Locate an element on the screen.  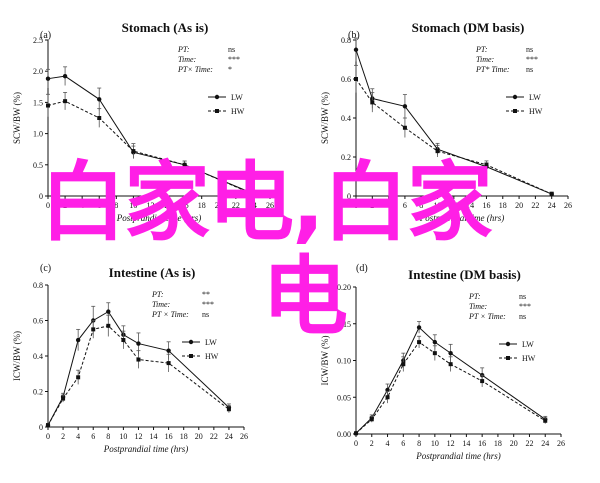
y-tick-label: 0.2 is located at coordinates (346, 157).